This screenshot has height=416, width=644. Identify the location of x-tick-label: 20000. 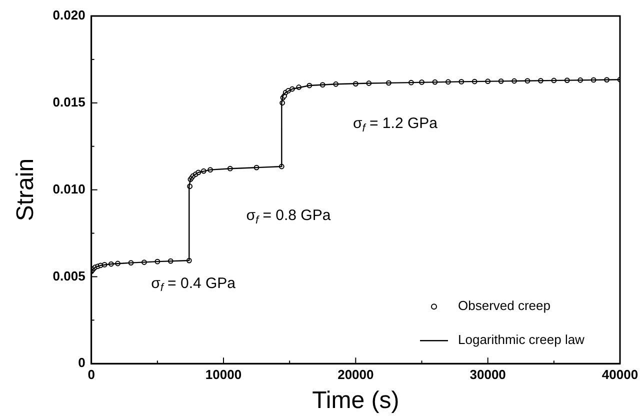
(356, 374).